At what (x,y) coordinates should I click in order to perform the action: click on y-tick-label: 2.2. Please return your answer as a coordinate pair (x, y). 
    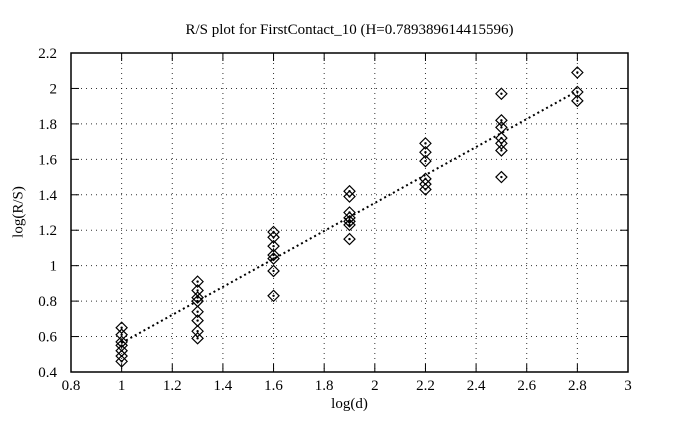
    Looking at the image, I should click on (47, 54).